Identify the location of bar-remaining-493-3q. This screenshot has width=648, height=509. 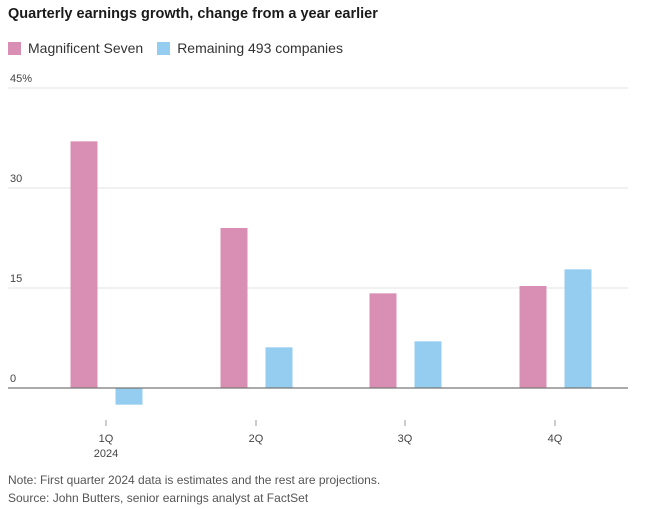
(428, 364).